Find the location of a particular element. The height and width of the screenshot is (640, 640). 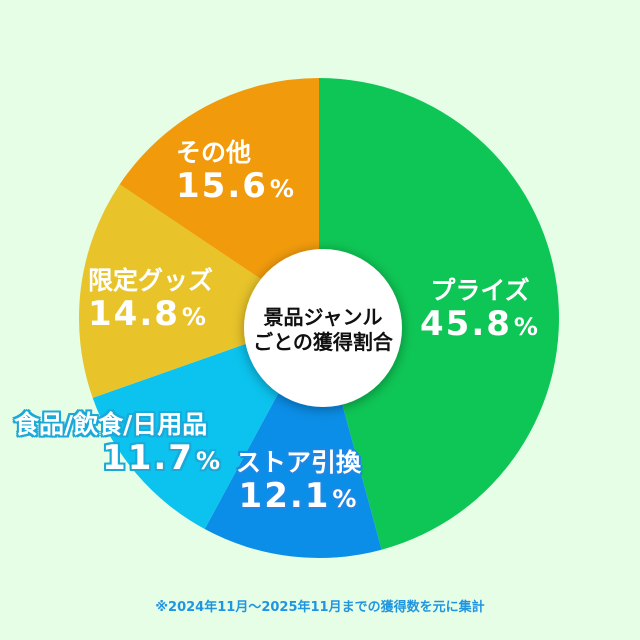

center-circle is located at coordinates (323, 328).